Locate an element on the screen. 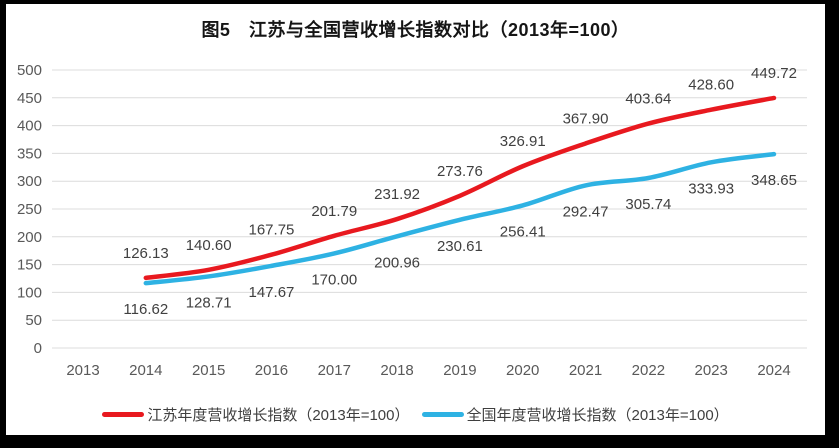  legend-label-national: 全国年度营收增长指数（2013年=100） is located at coordinates (597, 415).